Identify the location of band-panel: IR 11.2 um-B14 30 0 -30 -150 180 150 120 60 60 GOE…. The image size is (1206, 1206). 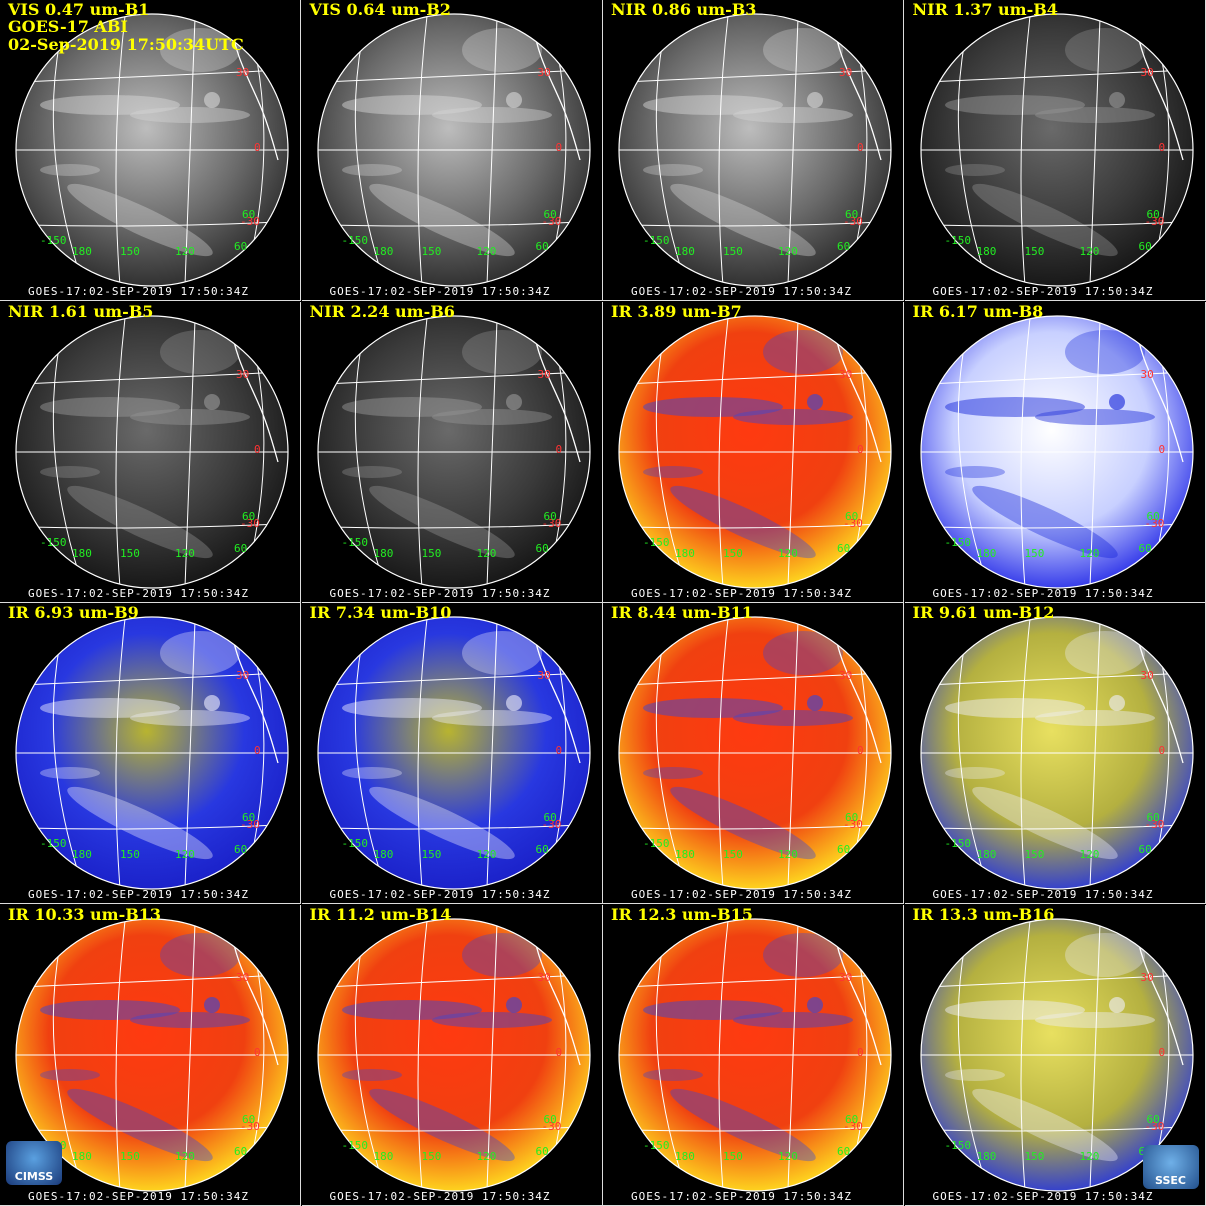
(452, 1055).